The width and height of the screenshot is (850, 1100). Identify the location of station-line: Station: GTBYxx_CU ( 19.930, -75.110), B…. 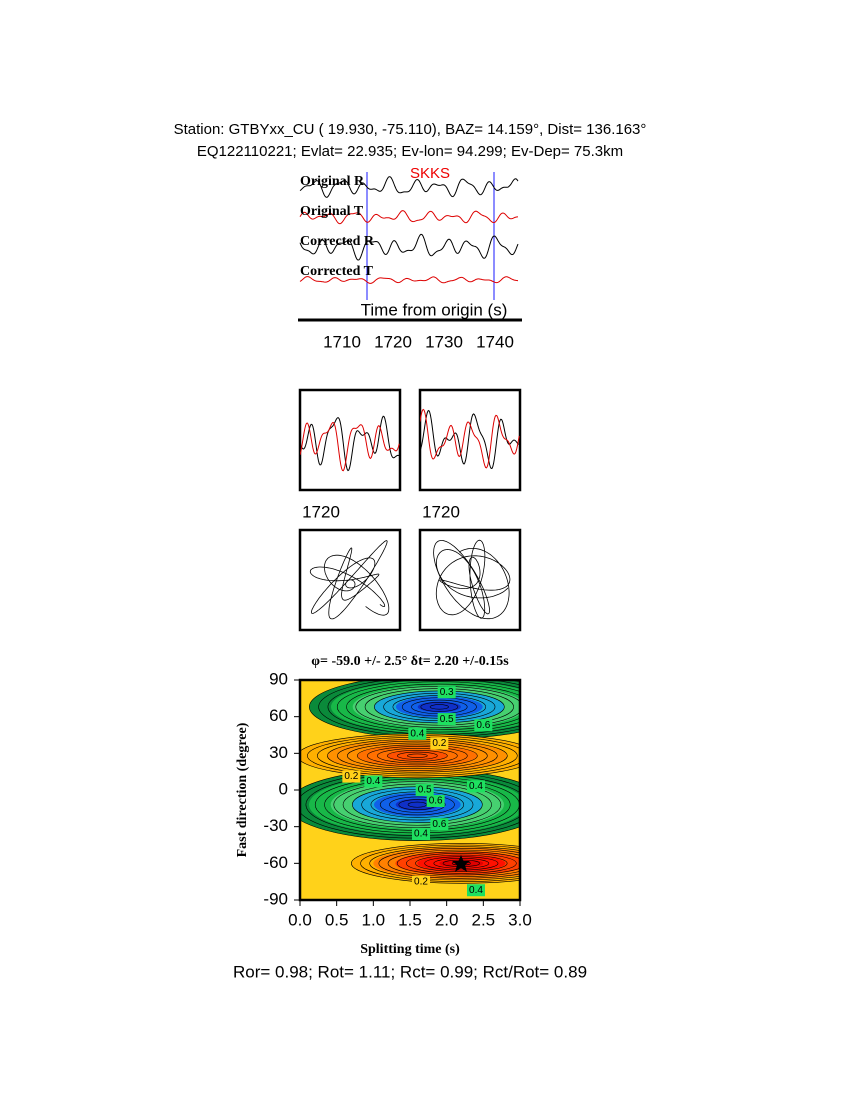
(410, 129).